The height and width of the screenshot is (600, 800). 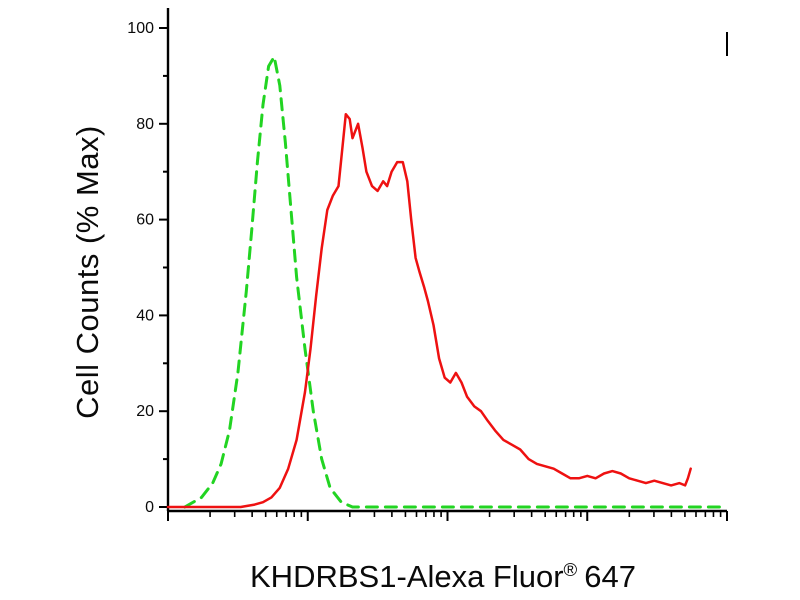 What do you see at coordinates (570, 569) in the screenshot?
I see `registered-trademark-symbol: ®` at bounding box center [570, 569].